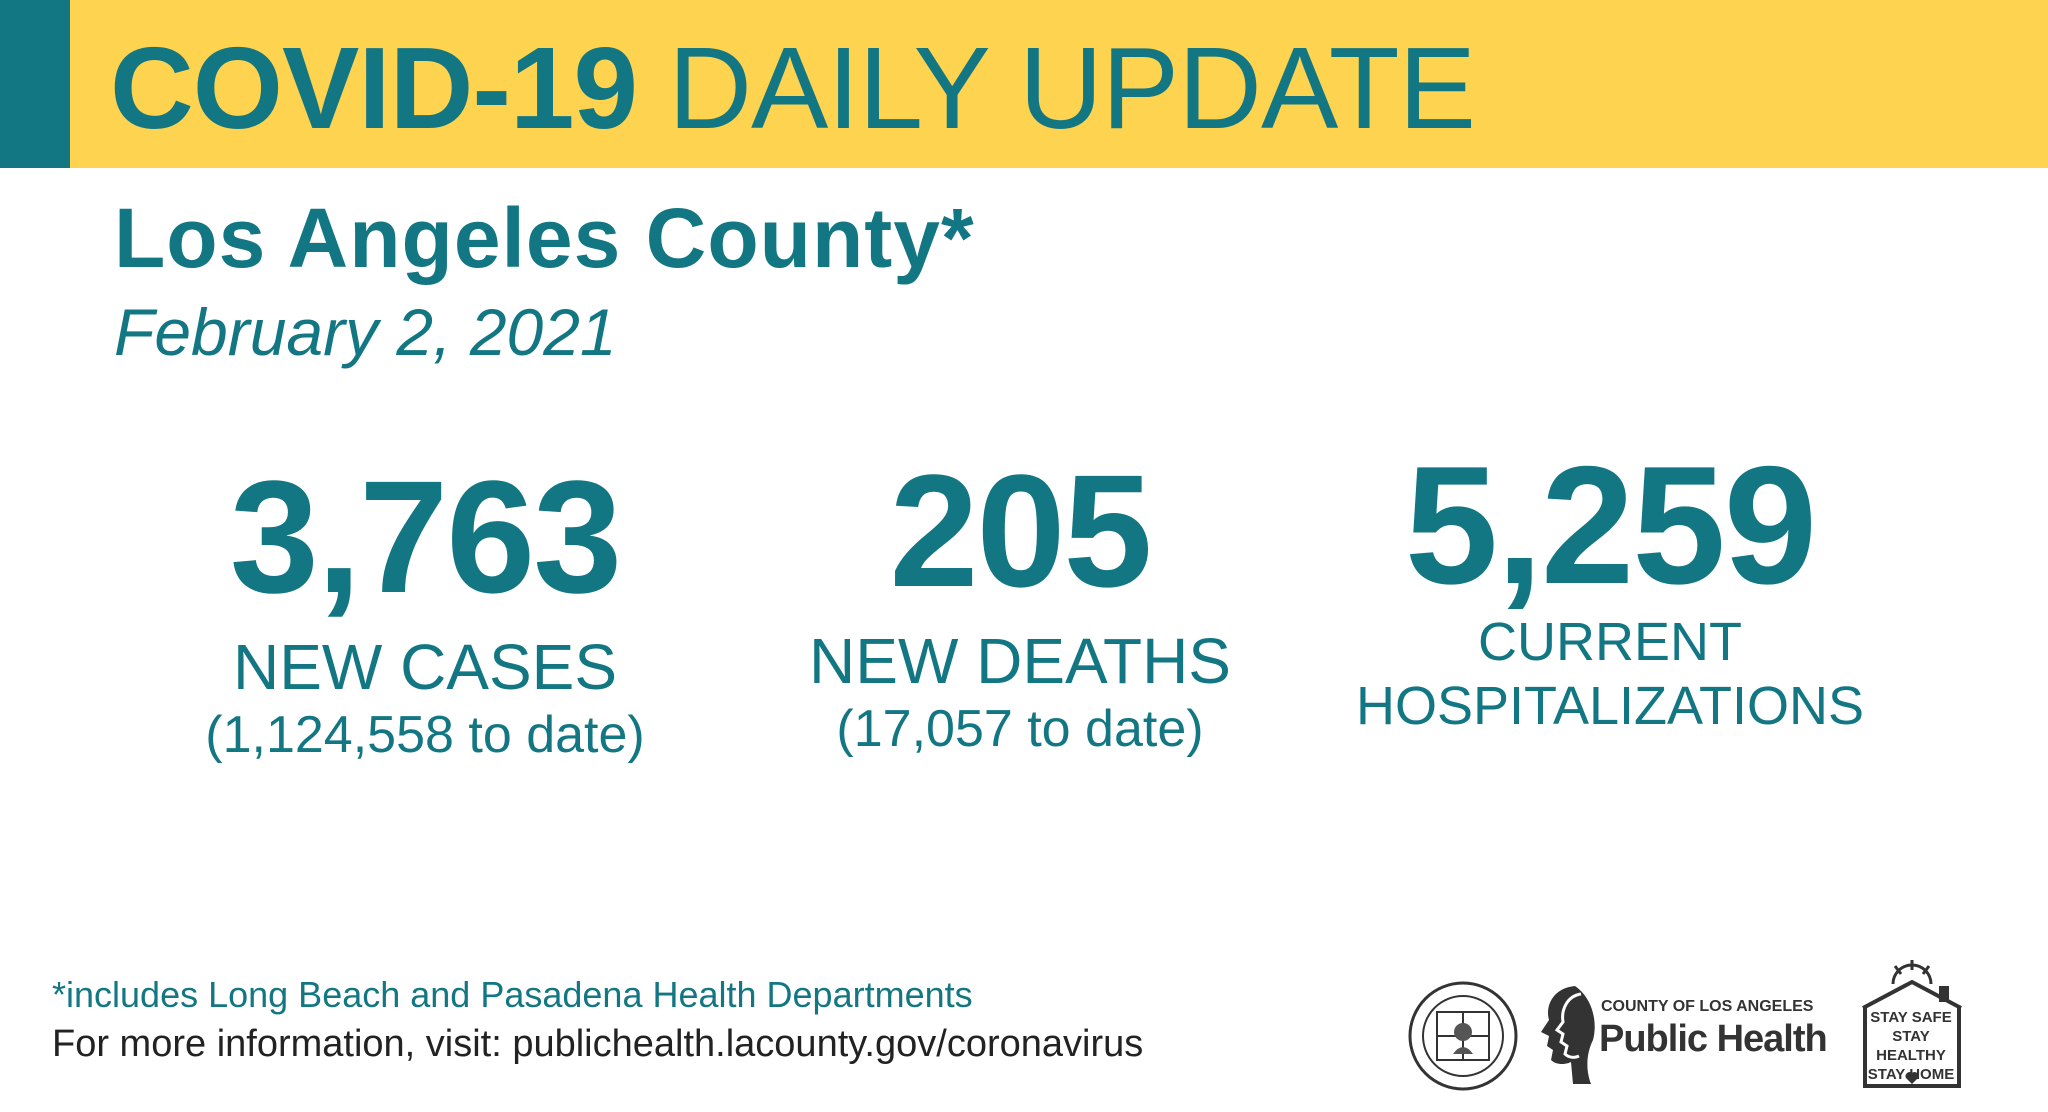 This screenshot has height=1112, width=2048. Describe the element at coordinates (425, 667) in the screenshot. I see `new-cases-label: NEW CASES` at that location.